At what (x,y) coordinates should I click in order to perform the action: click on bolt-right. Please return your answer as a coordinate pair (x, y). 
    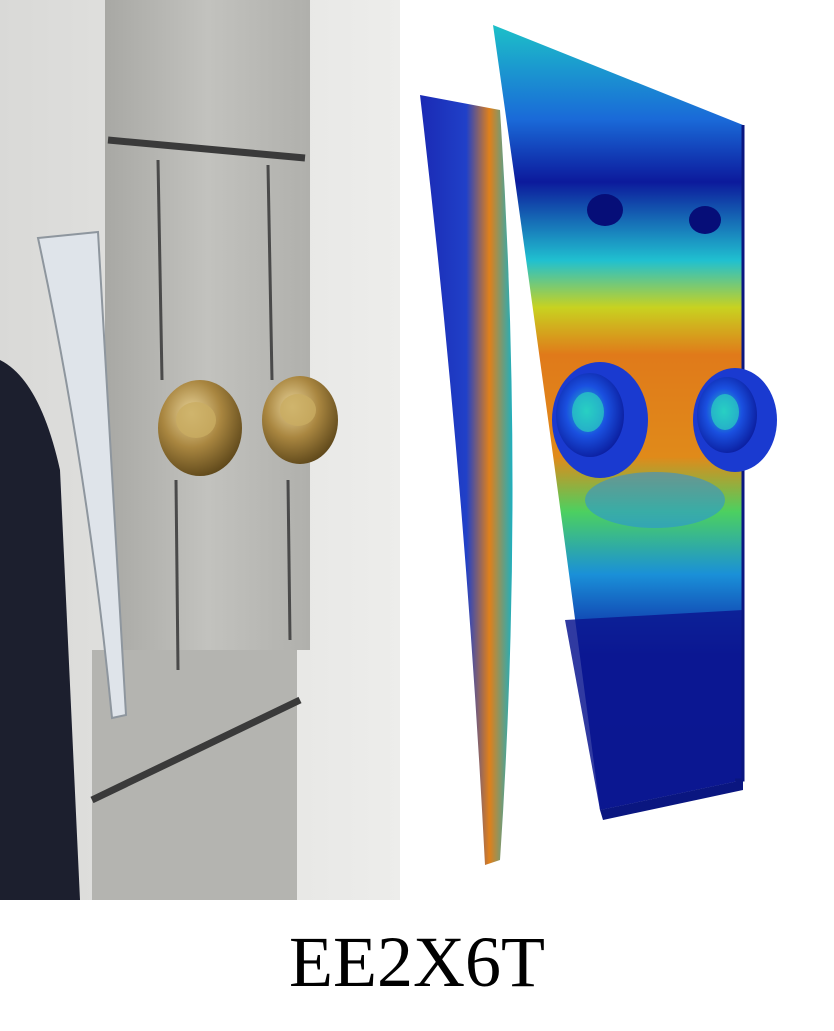
    Looking at the image, I should click on (300, 420).